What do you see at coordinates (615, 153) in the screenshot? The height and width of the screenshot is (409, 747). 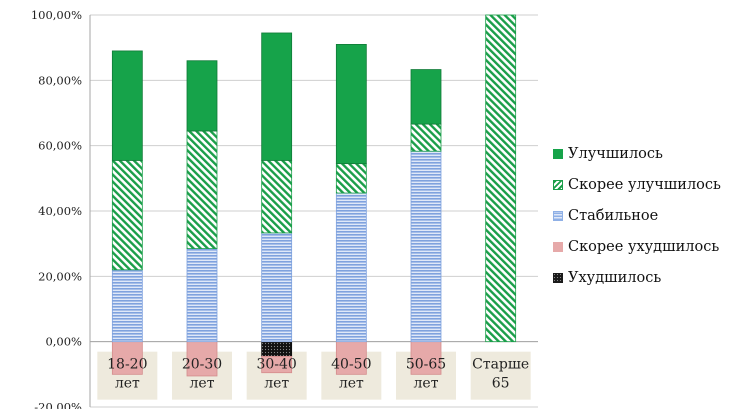 I see `legend-label: Улучшилось` at bounding box center [615, 153].